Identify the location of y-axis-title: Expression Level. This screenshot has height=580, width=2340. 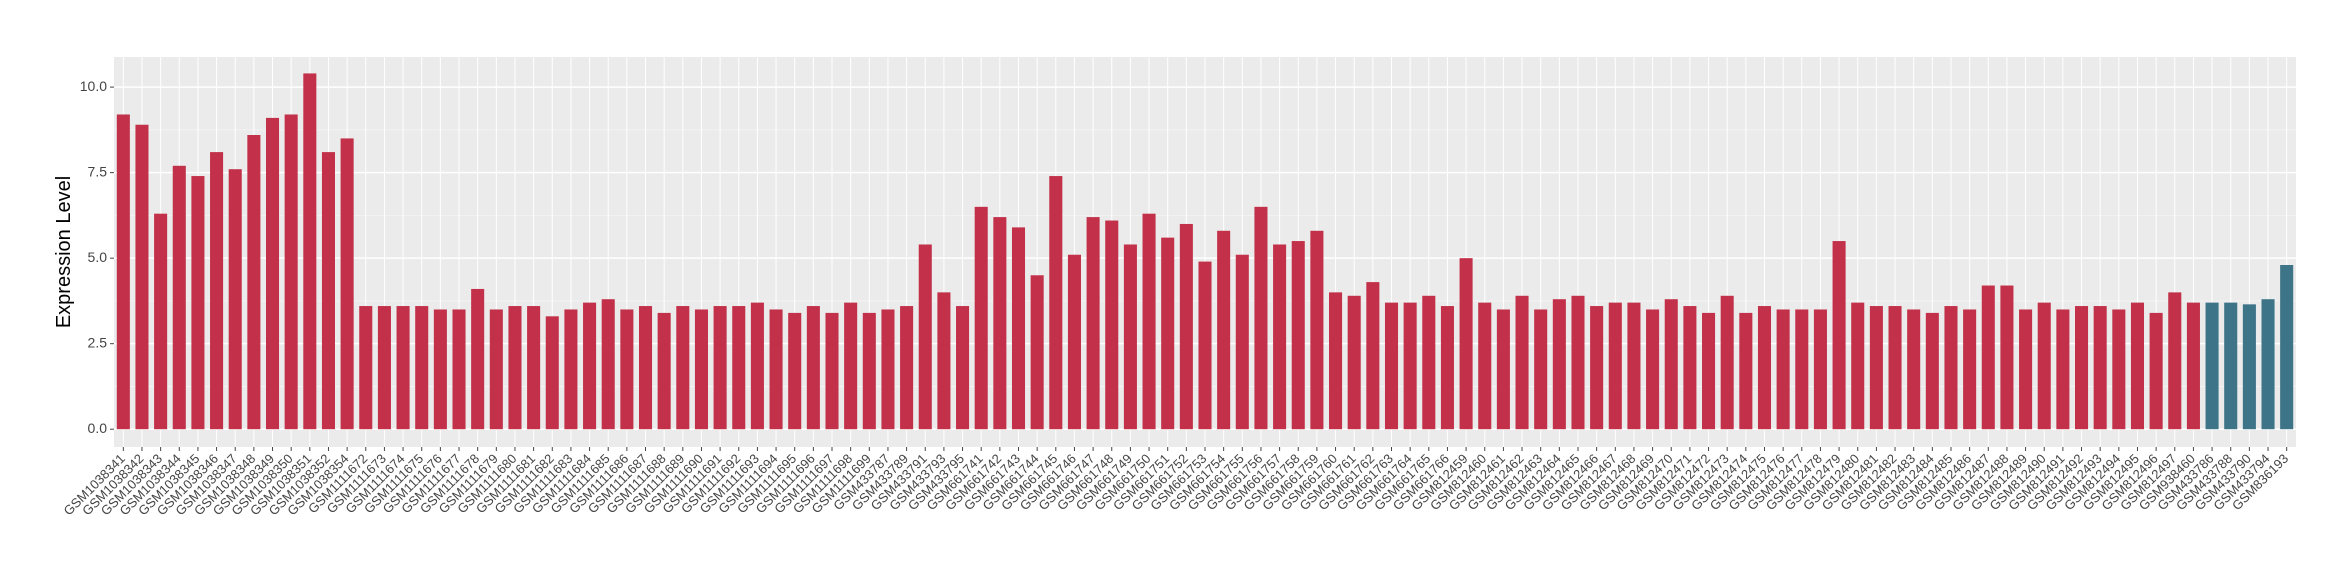
(64, 252).